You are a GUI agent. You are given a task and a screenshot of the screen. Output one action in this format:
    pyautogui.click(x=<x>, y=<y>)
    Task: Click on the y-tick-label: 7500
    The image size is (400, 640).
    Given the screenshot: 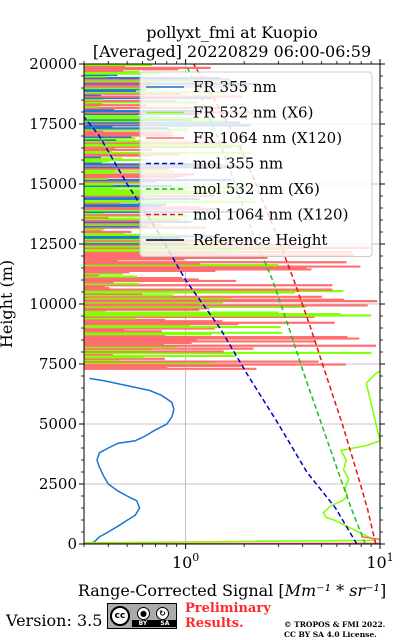 What is the action you would take?
    pyautogui.click(x=58, y=364)
    